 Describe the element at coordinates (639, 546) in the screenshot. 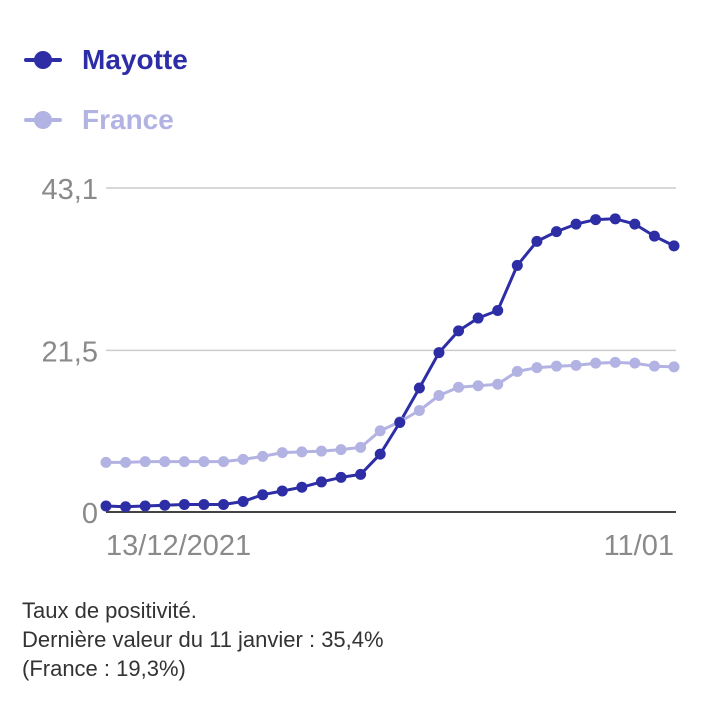

I see `x-tick-label-end: 11/01` at that location.